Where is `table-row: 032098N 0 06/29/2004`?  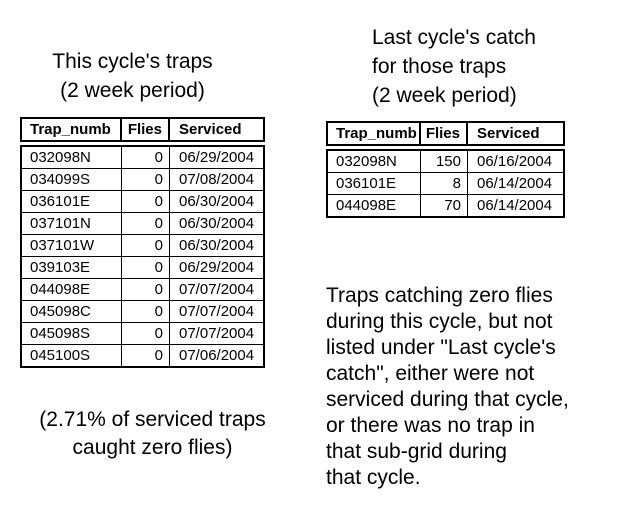 table-row: 032098N 0 06/29/2004 is located at coordinates (142, 157).